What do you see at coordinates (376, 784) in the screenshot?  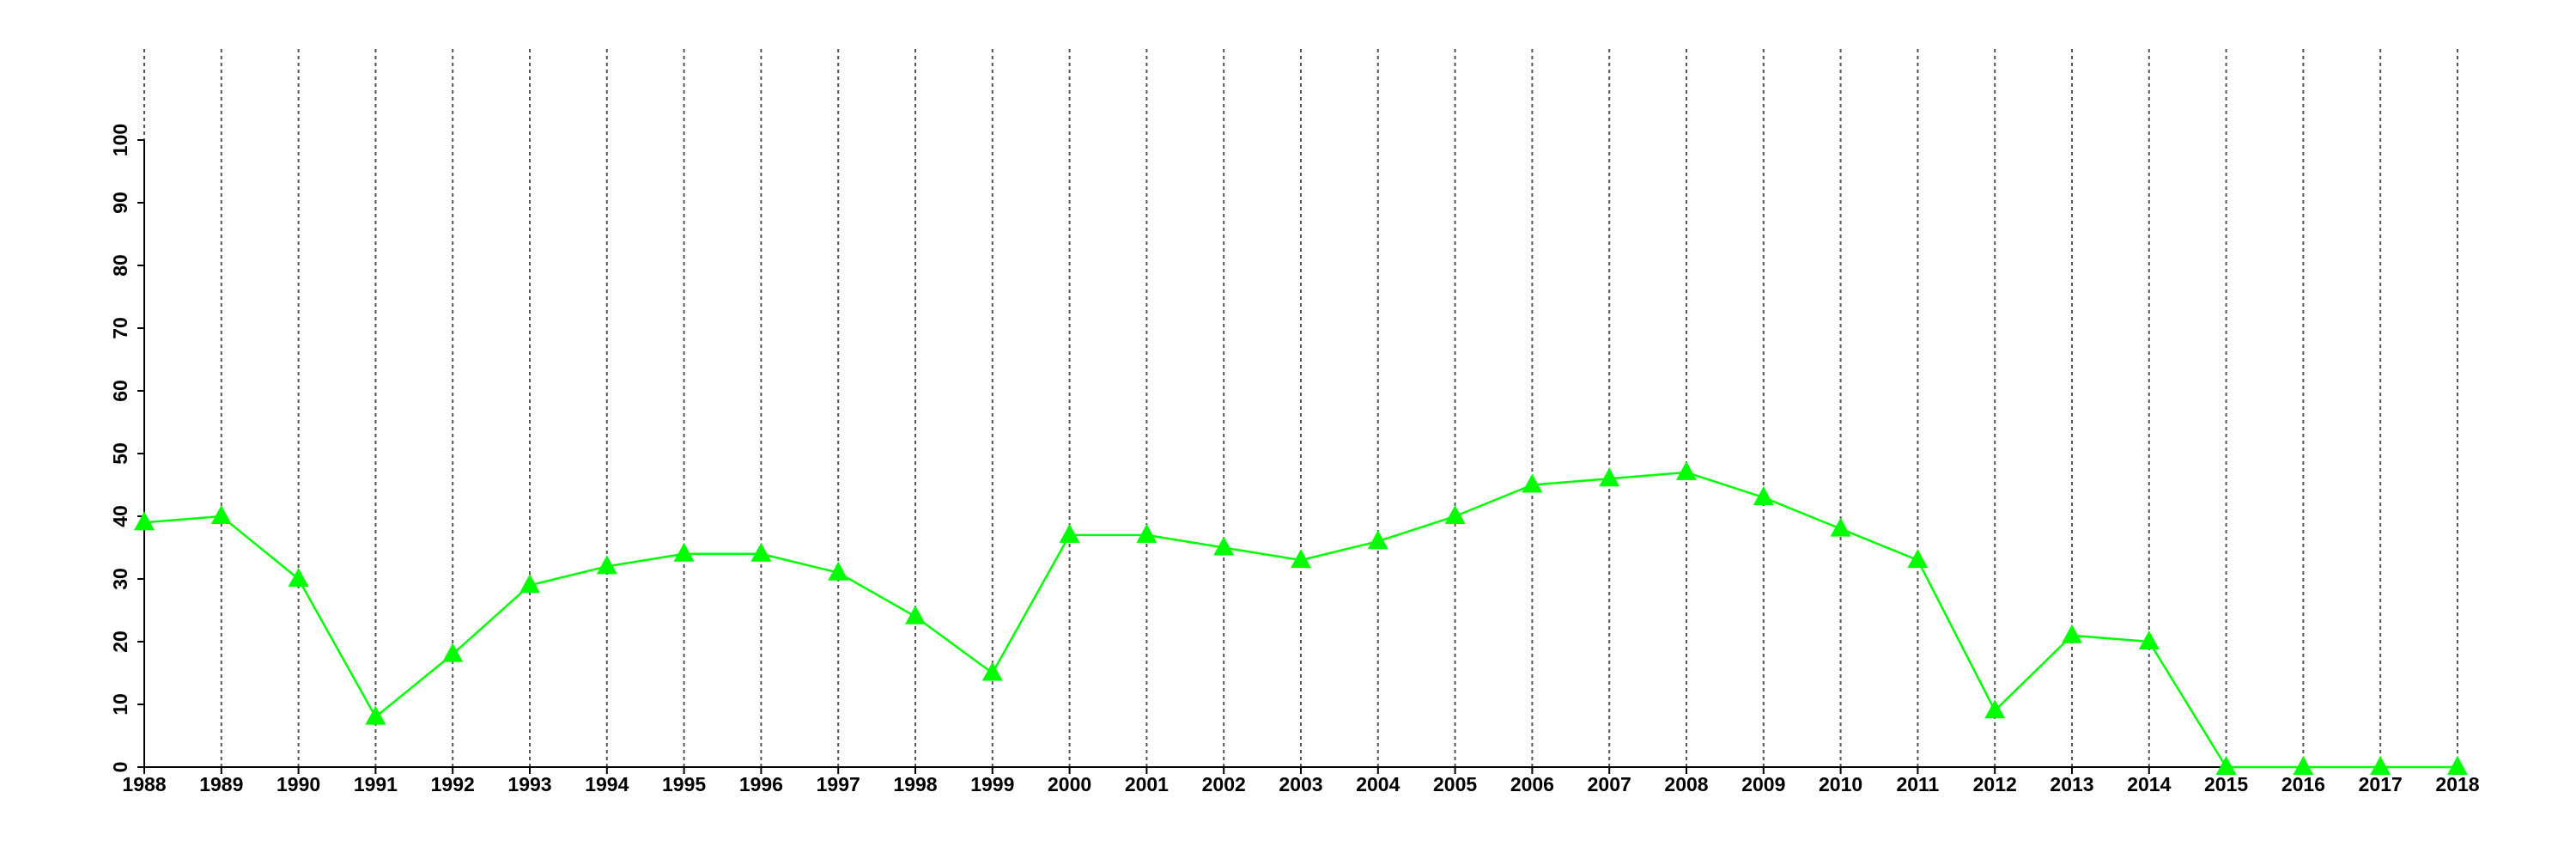 I see `x-tick-label: 1991` at bounding box center [376, 784].